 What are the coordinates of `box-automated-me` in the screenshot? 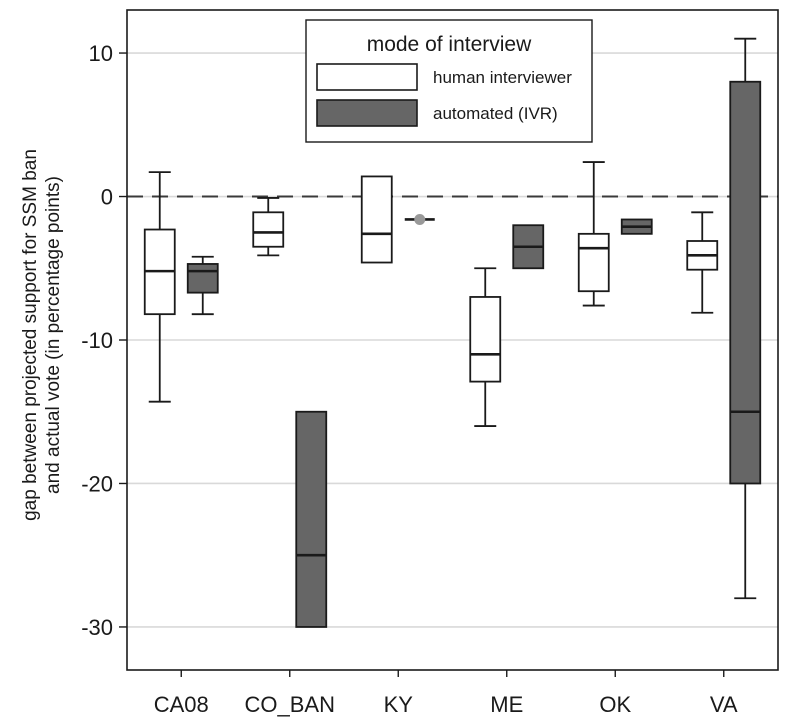 It's located at (528, 247).